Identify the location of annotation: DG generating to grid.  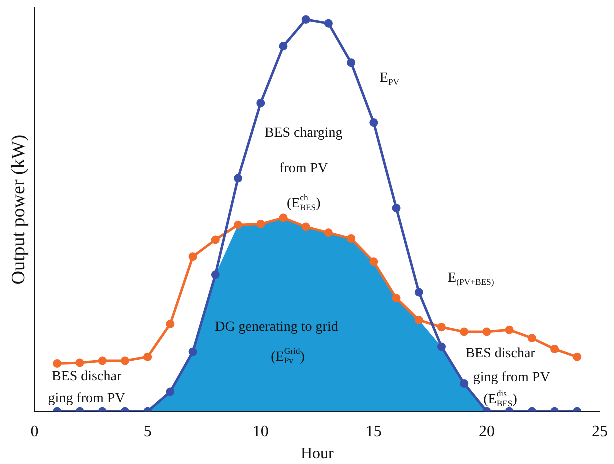
(276, 328).